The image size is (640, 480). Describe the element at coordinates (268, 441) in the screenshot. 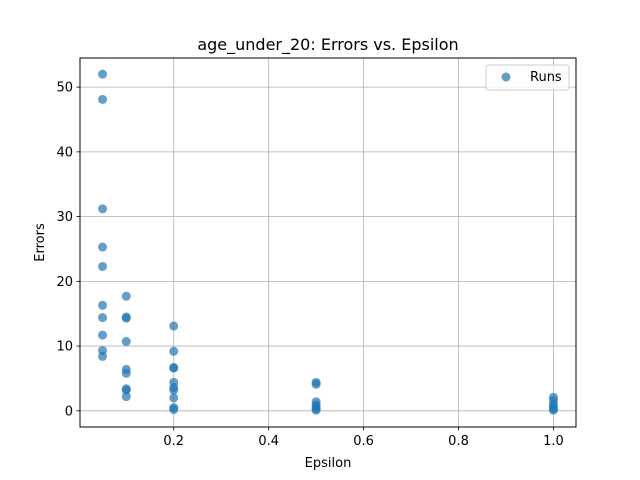

I see `x-tick-label: 0.4` at that location.